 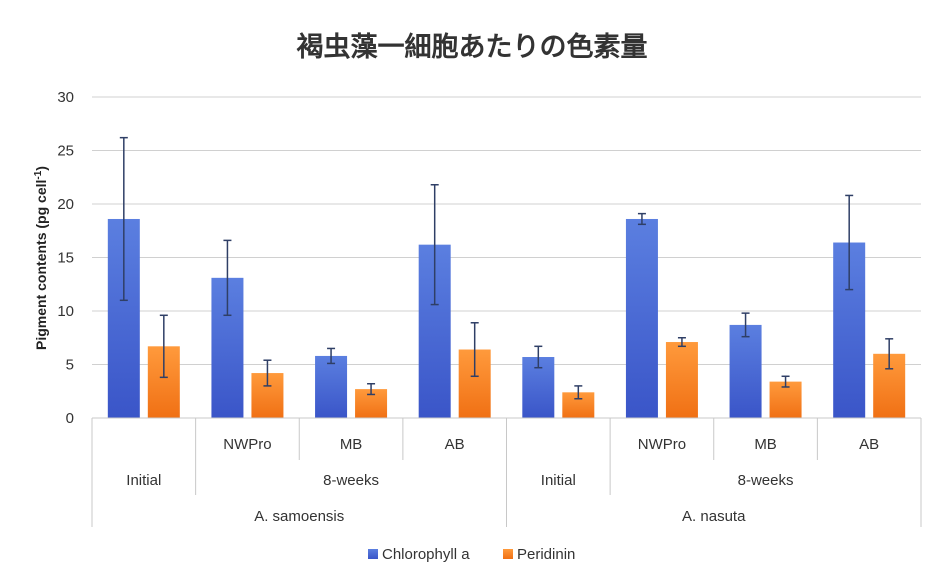 What do you see at coordinates (455, 444) in the screenshot?
I see `x-label-3: AB` at bounding box center [455, 444].